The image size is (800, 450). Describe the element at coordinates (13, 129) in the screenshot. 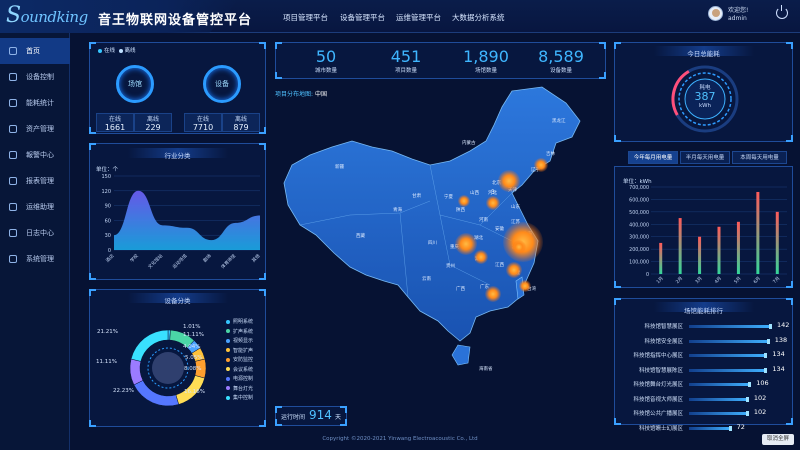

I see `asset-icon` at that location.